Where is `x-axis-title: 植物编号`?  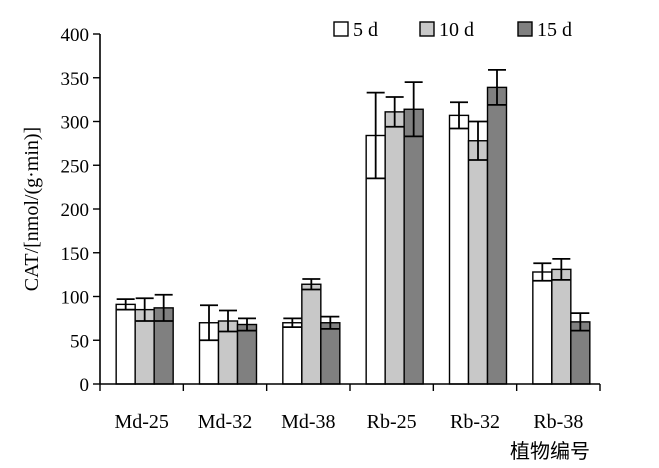 x-axis-title: 植物编号 is located at coordinates (550, 451).